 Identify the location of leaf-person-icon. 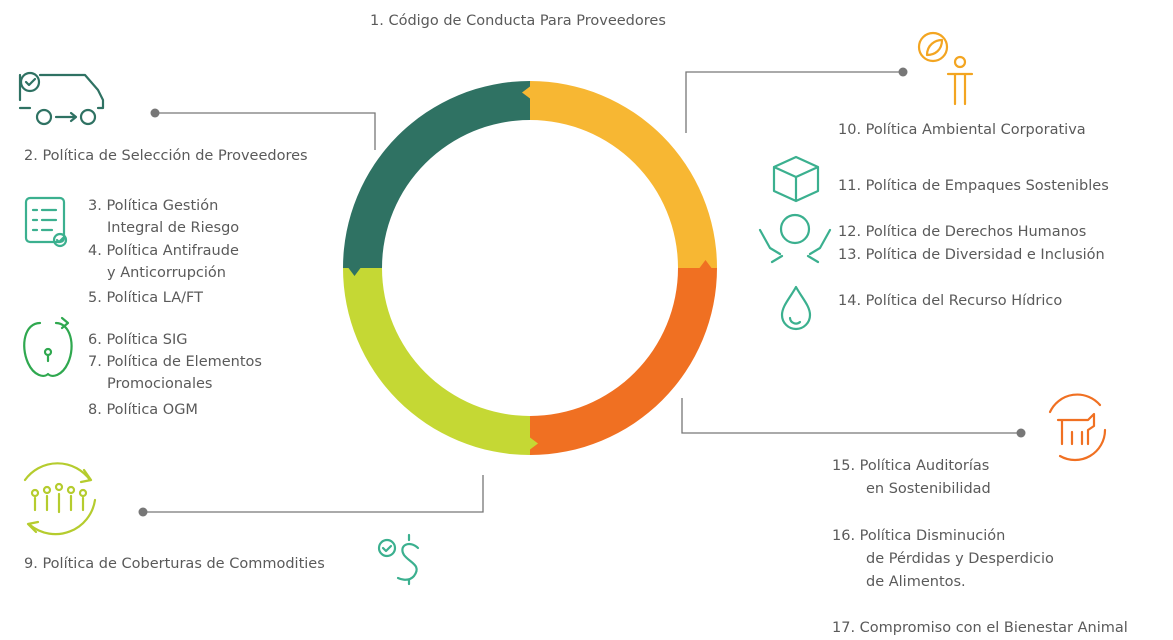
(945, 68).